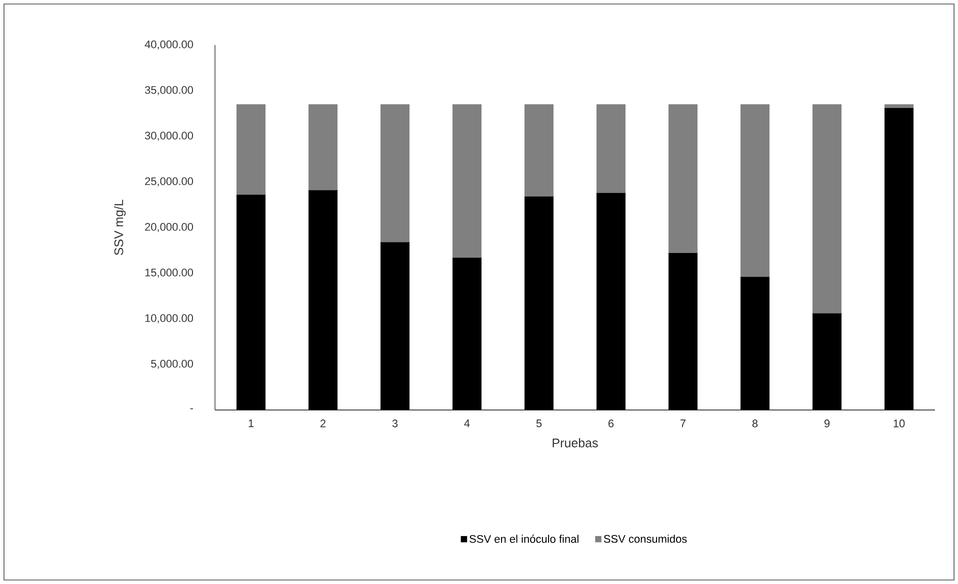 This screenshot has width=958, height=584. What do you see at coordinates (611, 424) in the screenshot?
I see `x-tick-label: 6` at bounding box center [611, 424].